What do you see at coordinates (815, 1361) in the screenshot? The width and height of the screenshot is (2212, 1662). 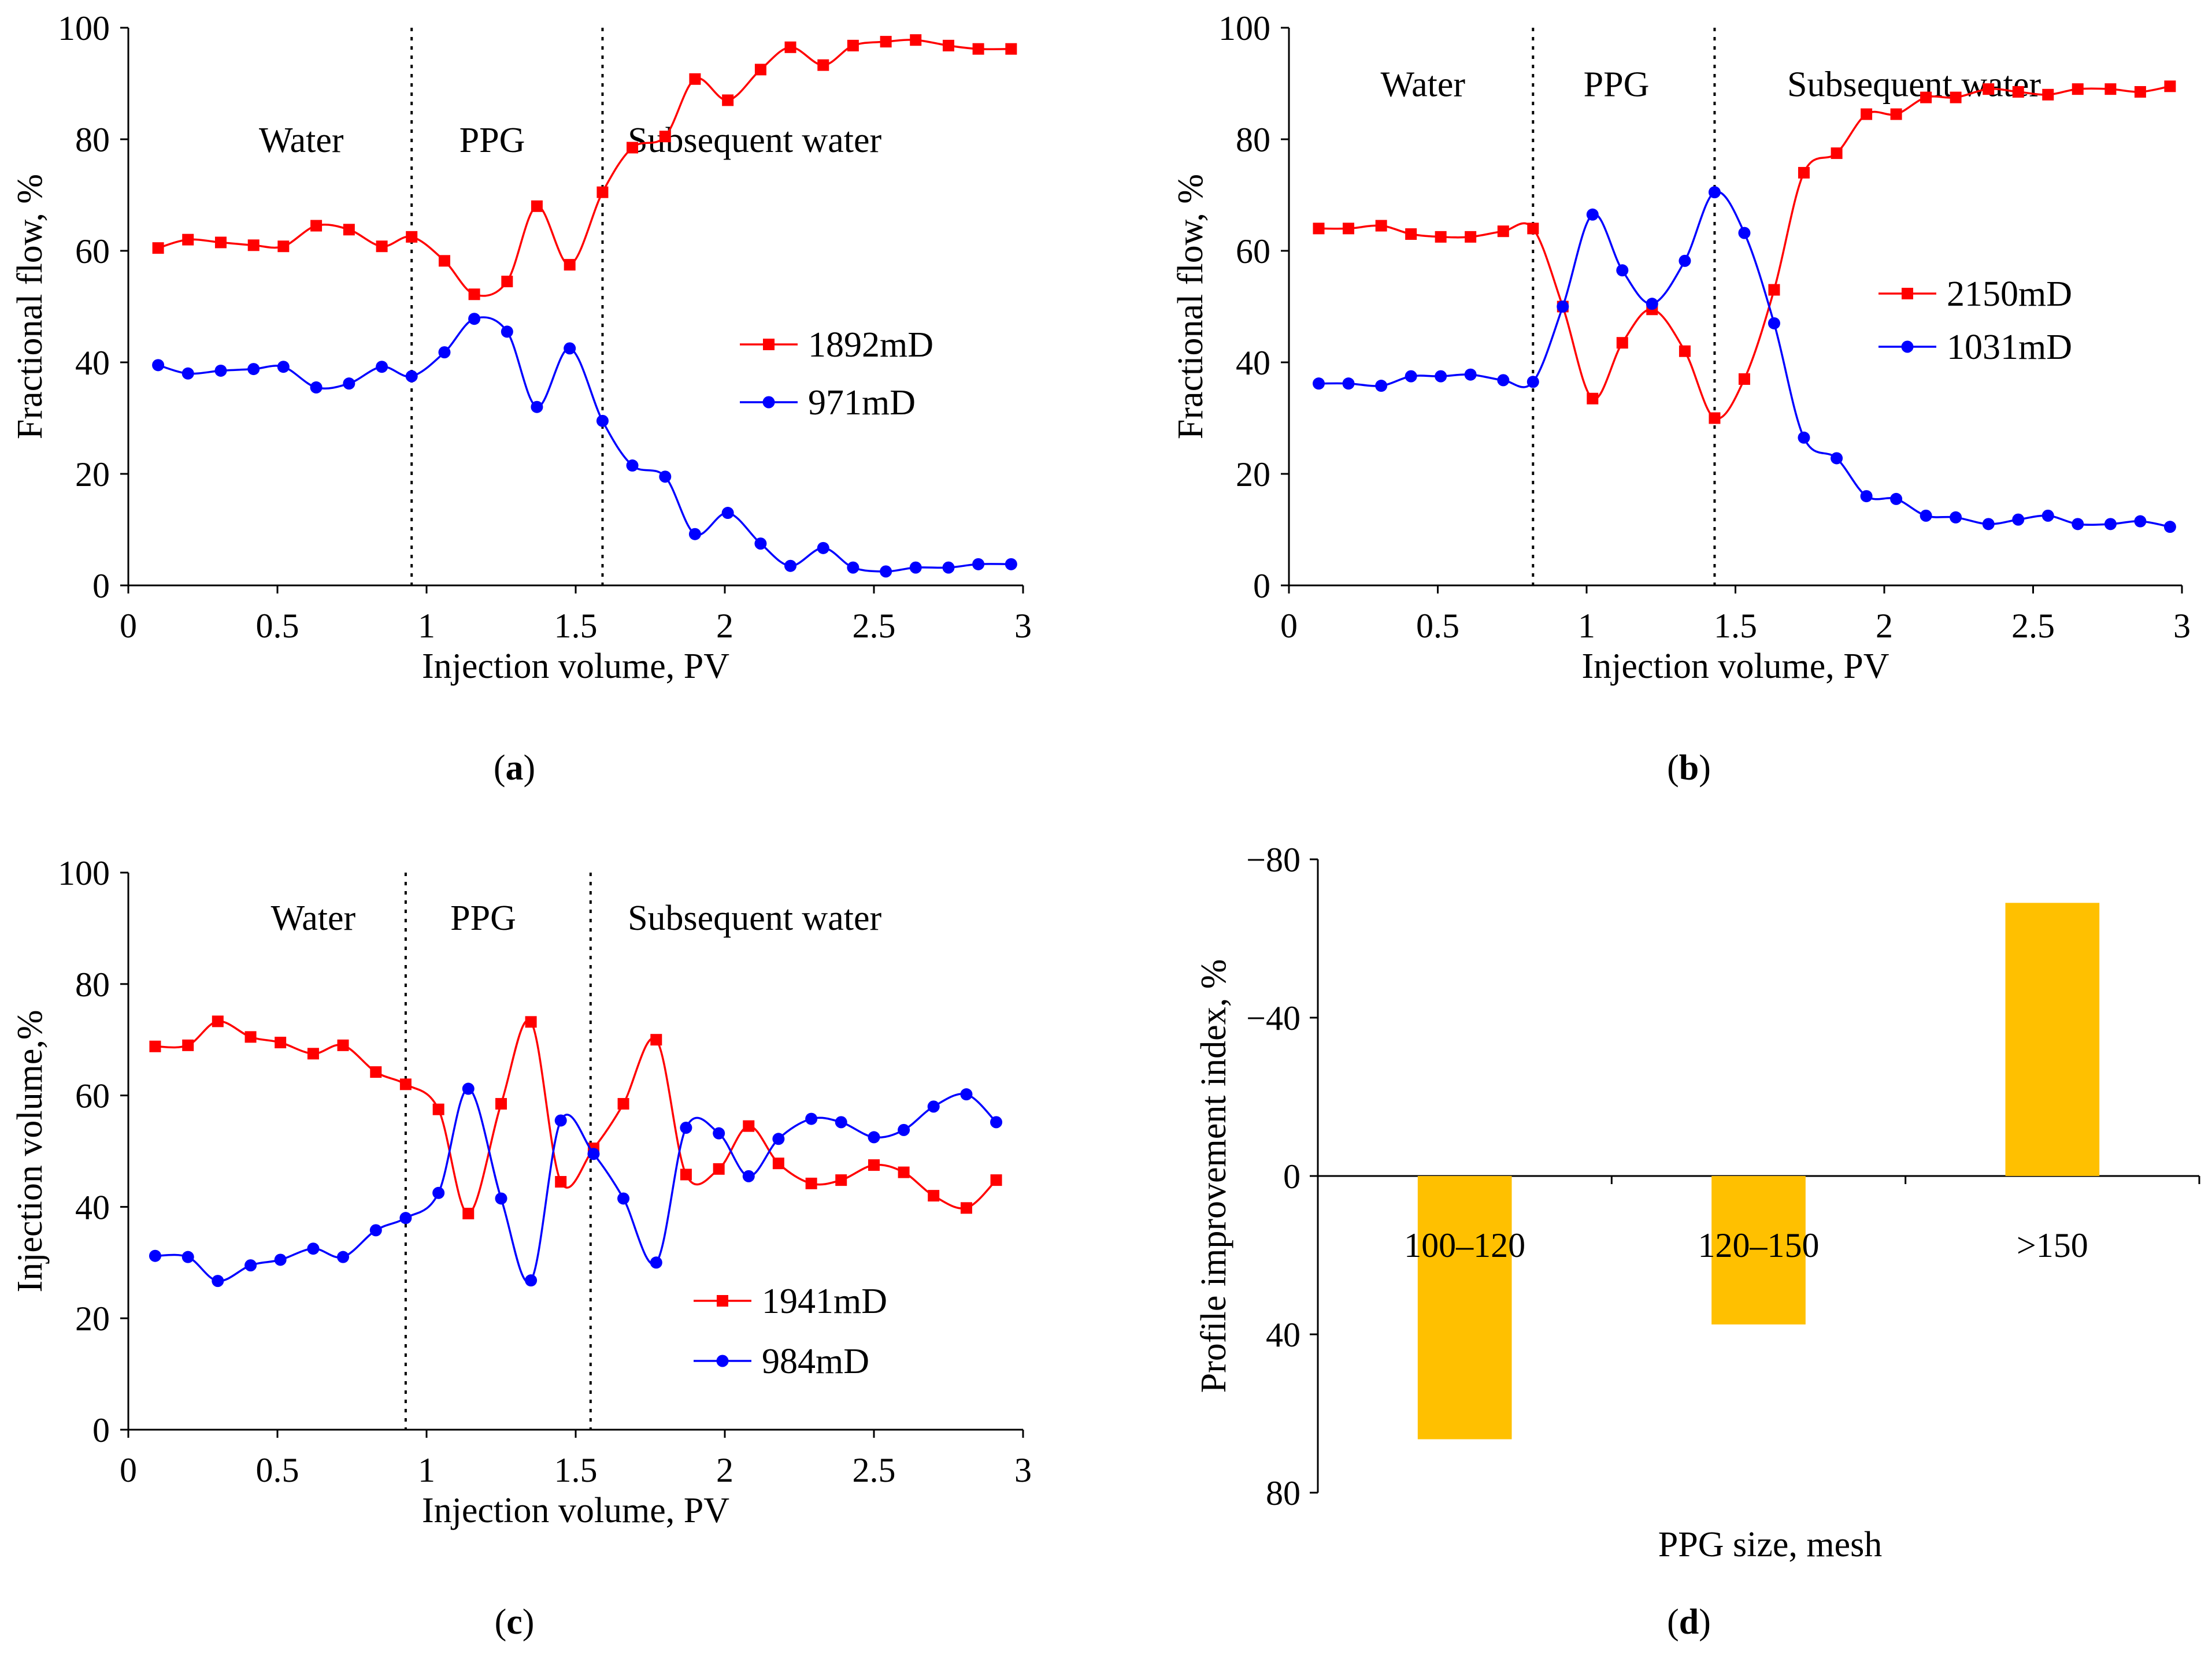 I see `legend-label: 984mD` at bounding box center [815, 1361].